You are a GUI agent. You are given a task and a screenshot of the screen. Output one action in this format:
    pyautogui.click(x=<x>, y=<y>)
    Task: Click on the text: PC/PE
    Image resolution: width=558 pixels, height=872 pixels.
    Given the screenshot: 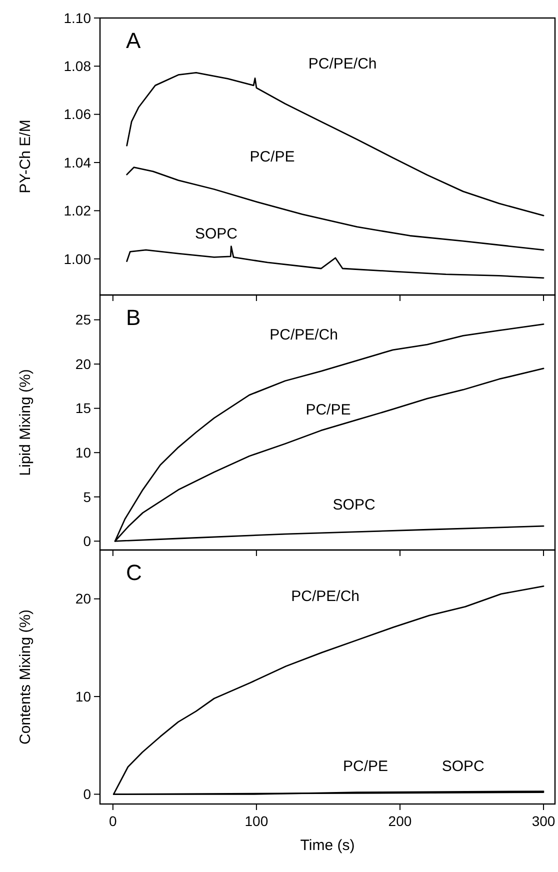 What is the action you would take?
    pyautogui.click(x=272, y=157)
    